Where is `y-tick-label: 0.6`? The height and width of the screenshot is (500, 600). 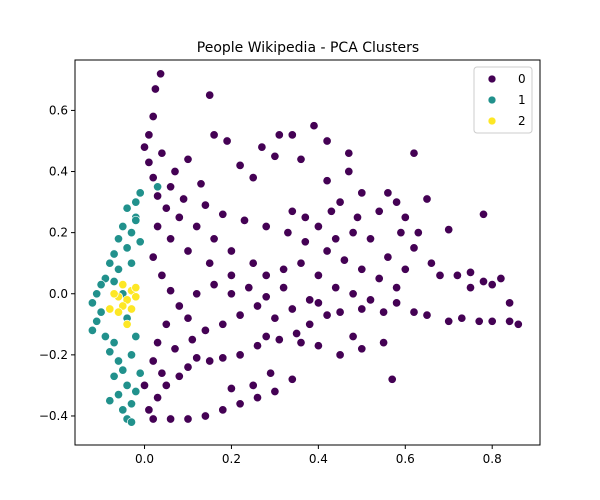 y-tick-label: 0.6 is located at coordinates (58, 110).